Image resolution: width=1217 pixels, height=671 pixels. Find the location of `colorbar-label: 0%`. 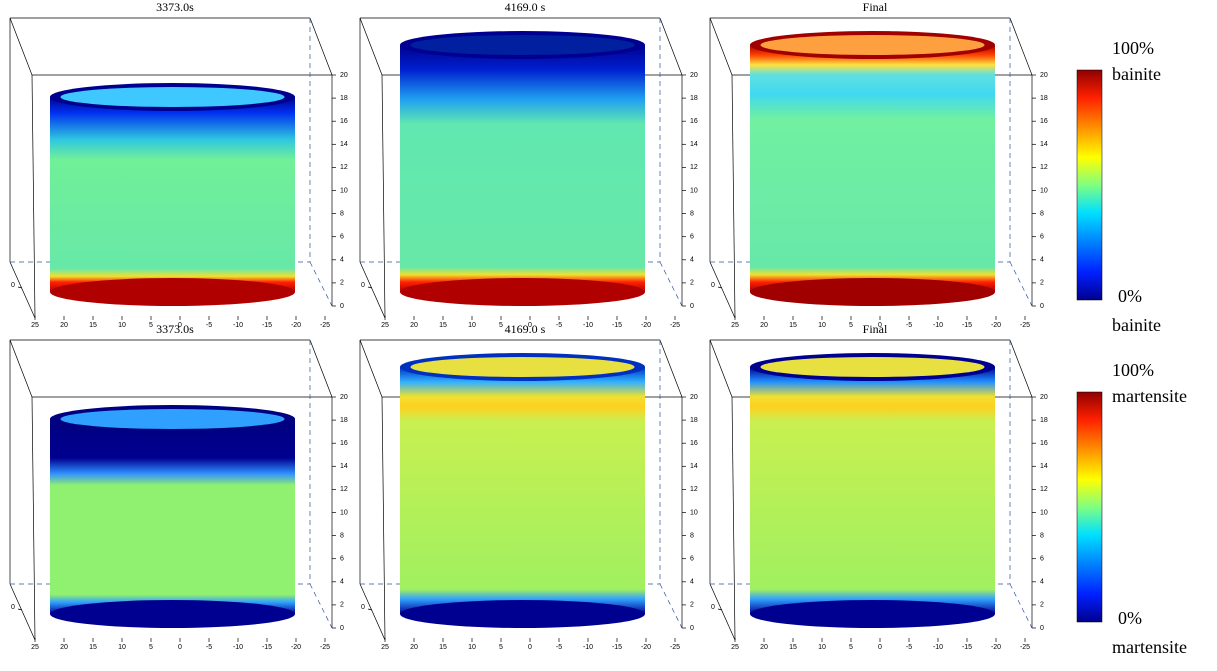

colorbar-label: 0% is located at coordinates (1130, 618).